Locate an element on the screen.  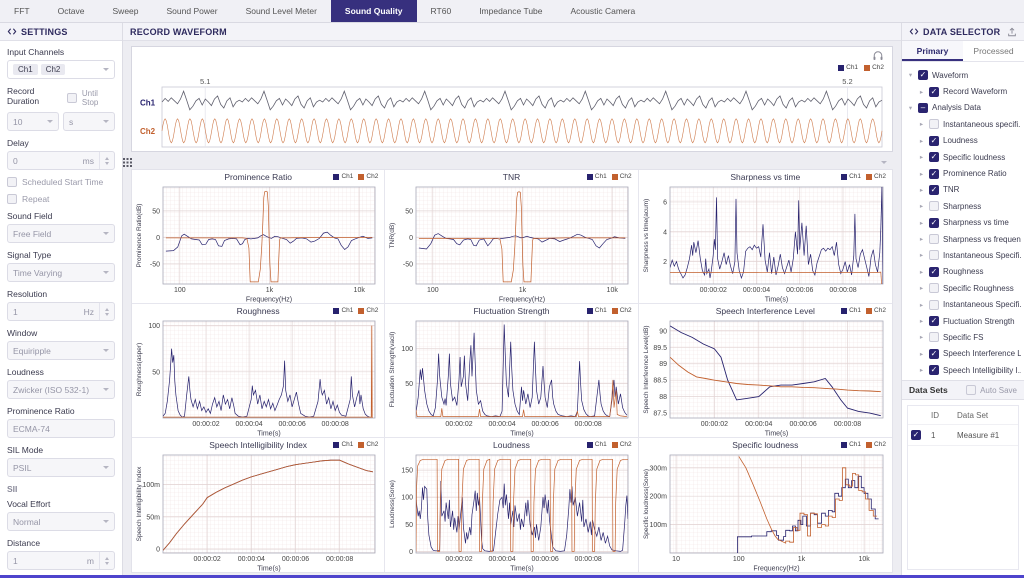
signal-type-select: Time Varying is located at coordinates (61, 272).